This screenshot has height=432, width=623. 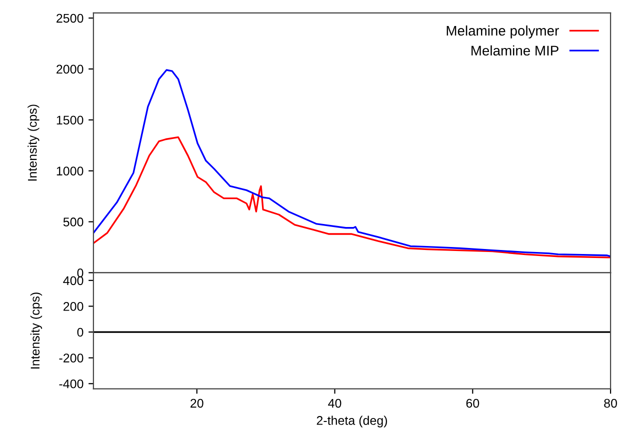 I want to click on y-tick-label: -200, so click(x=71, y=358).